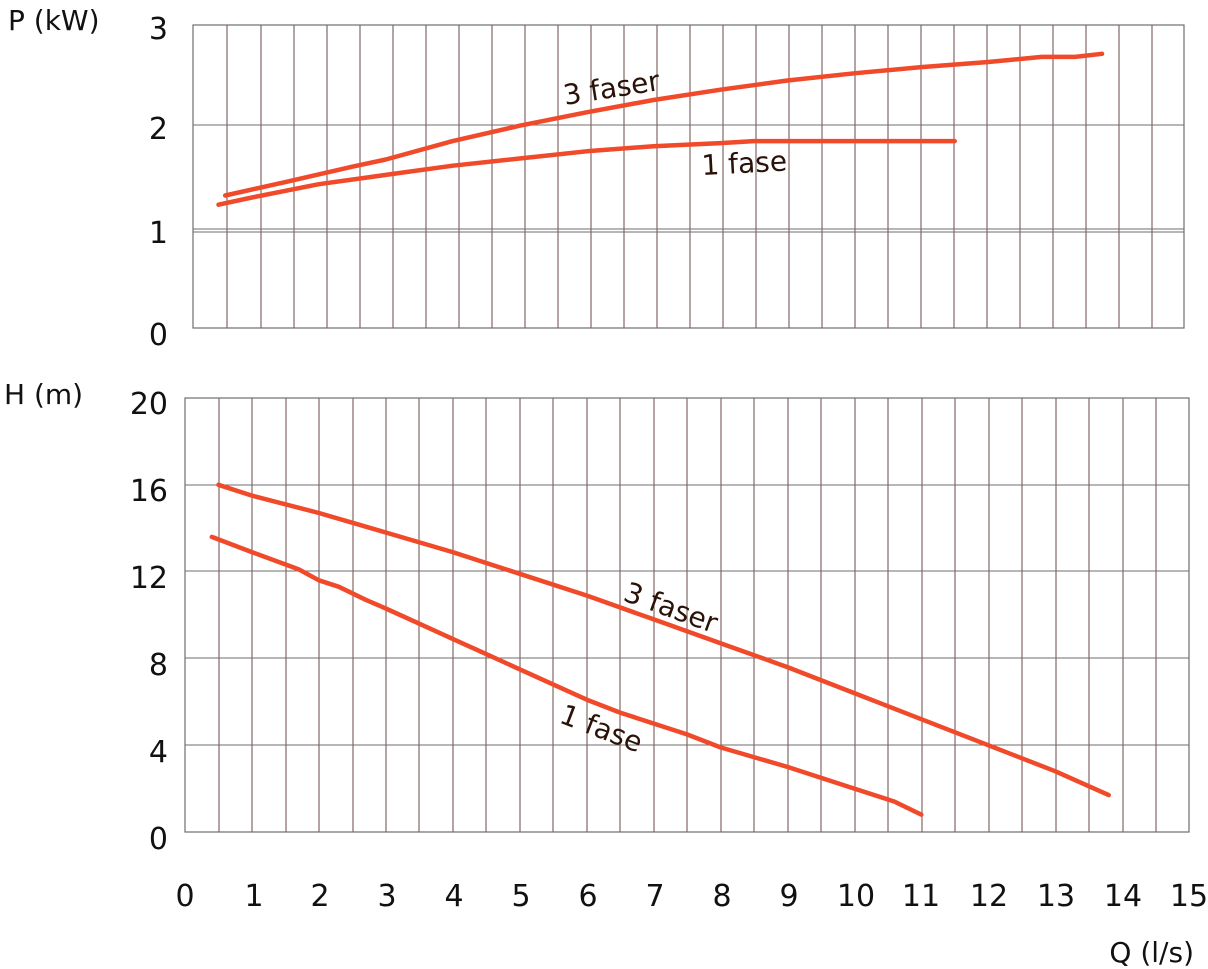  I want to click on x-tick-label: 1, so click(253, 896).